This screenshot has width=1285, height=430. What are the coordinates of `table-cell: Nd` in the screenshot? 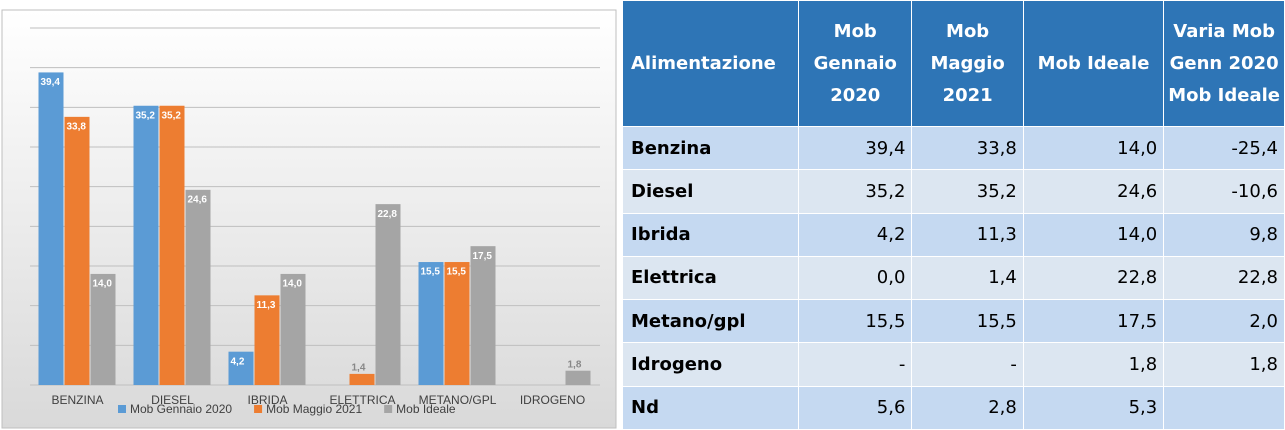 It's located at (710, 407).